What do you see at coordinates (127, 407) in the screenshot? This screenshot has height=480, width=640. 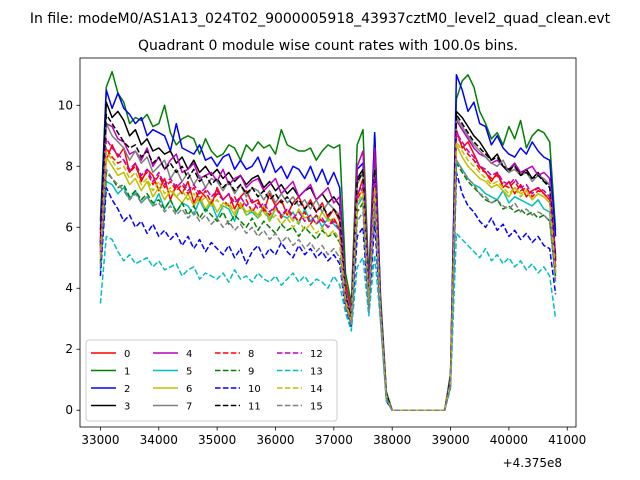 I see `legend-label: 3` at bounding box center [127, 407].